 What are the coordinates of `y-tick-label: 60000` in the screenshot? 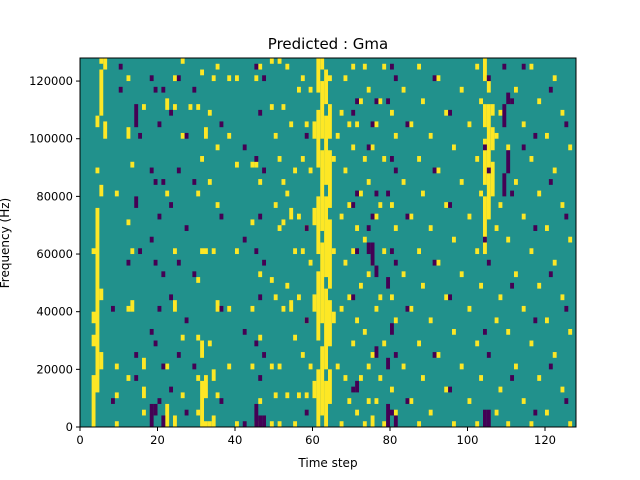 It's located at (54, 254).